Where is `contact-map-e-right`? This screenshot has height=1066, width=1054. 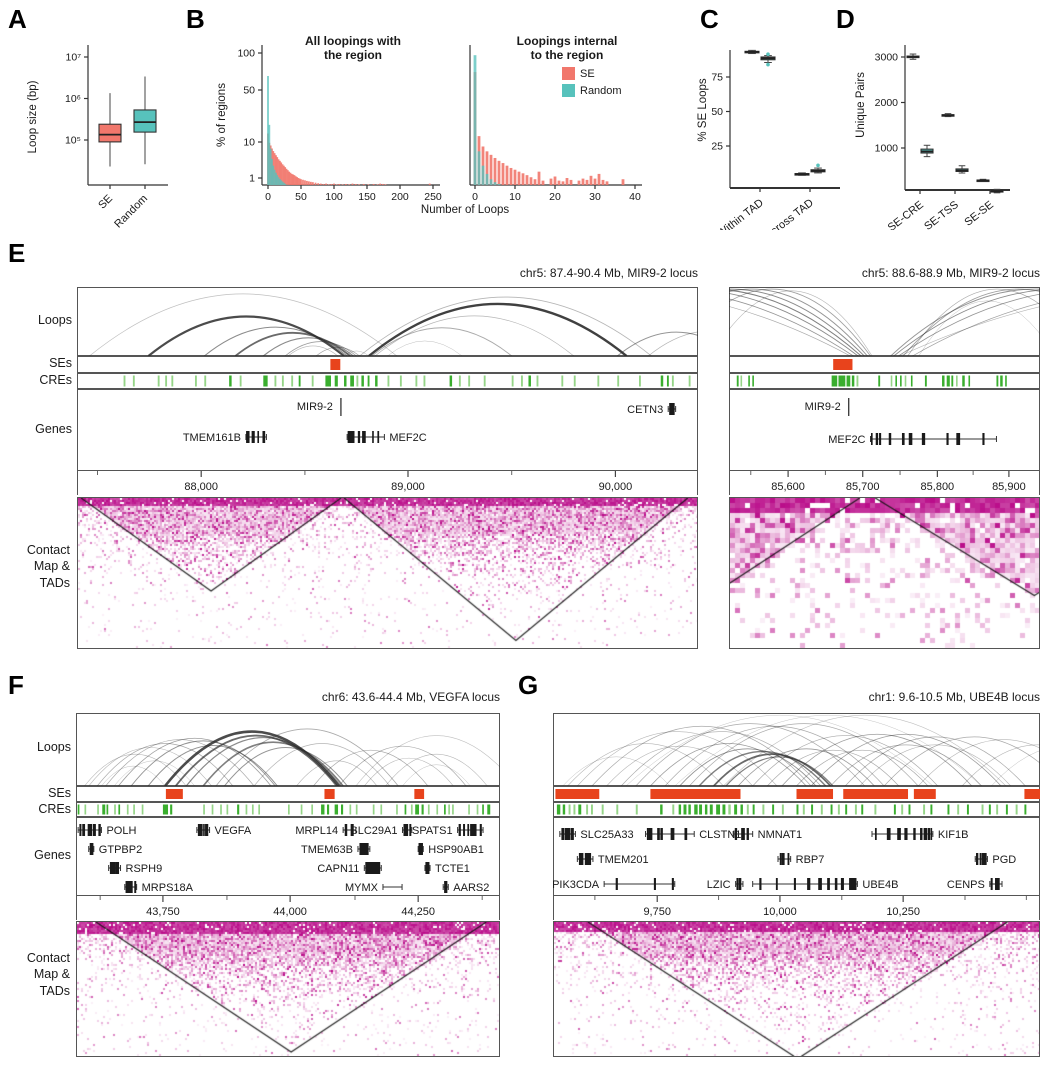 contact-map-e-right is located at coordinates (884, 573).